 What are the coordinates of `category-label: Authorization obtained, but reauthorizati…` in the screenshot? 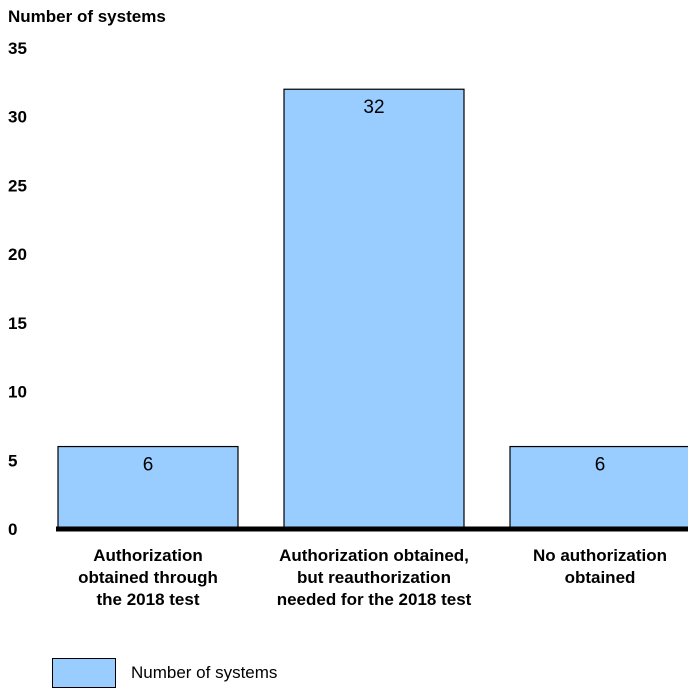 It's located at (374, 578).